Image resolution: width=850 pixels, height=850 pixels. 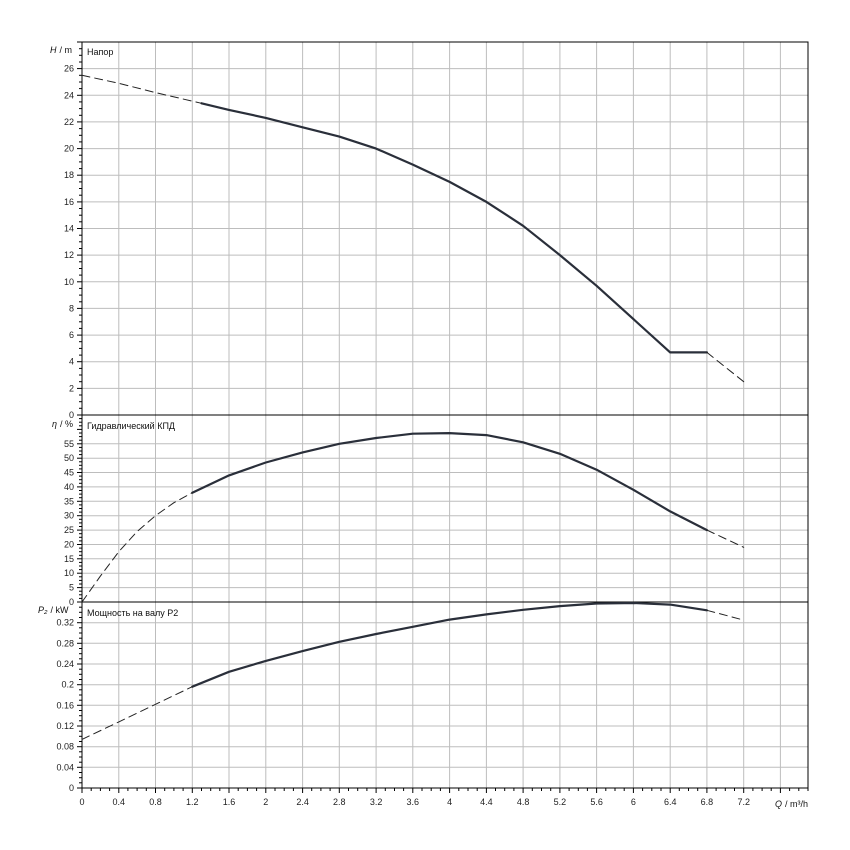 What do you see at coordinates (302, 802) in the screenshot?
I see `flow-xtick-label: 2.4` at bounding box center [302, 802].